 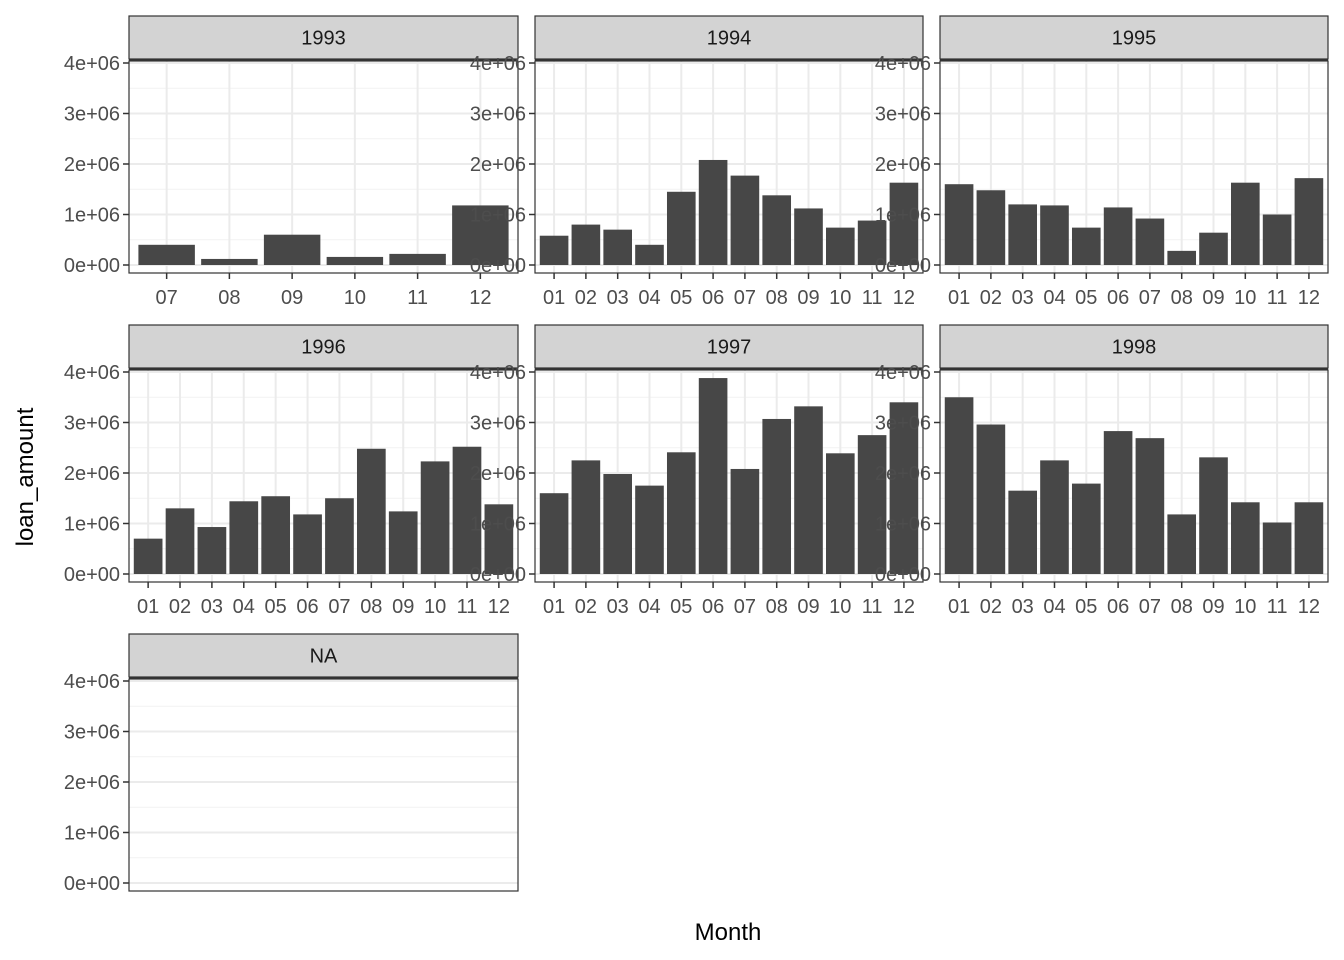 What do you see at coordinates (618, 298) in the screenshot?
I see `x-tick-label: 03` at bounding box center [618, 298].